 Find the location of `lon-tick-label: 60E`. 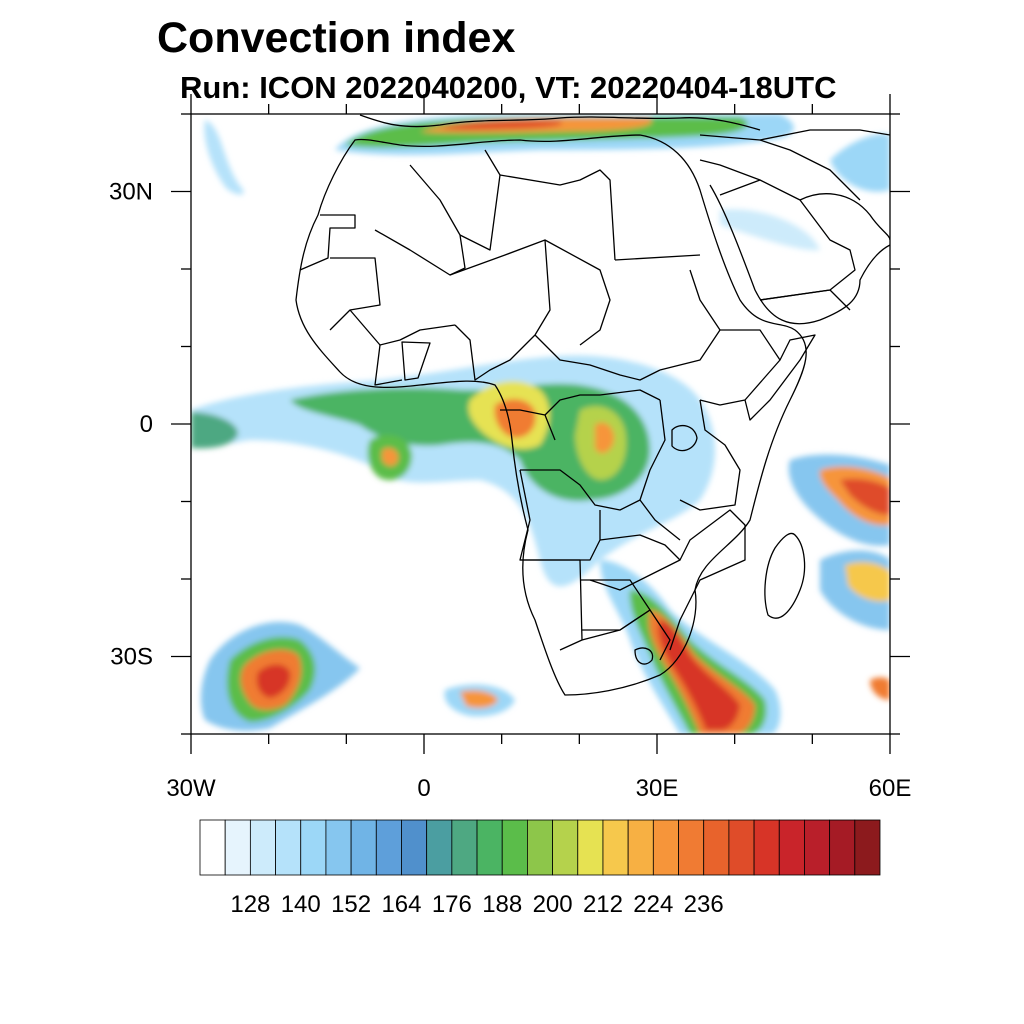

lon-tick-label: 60E is located at coordinates (890, 788).